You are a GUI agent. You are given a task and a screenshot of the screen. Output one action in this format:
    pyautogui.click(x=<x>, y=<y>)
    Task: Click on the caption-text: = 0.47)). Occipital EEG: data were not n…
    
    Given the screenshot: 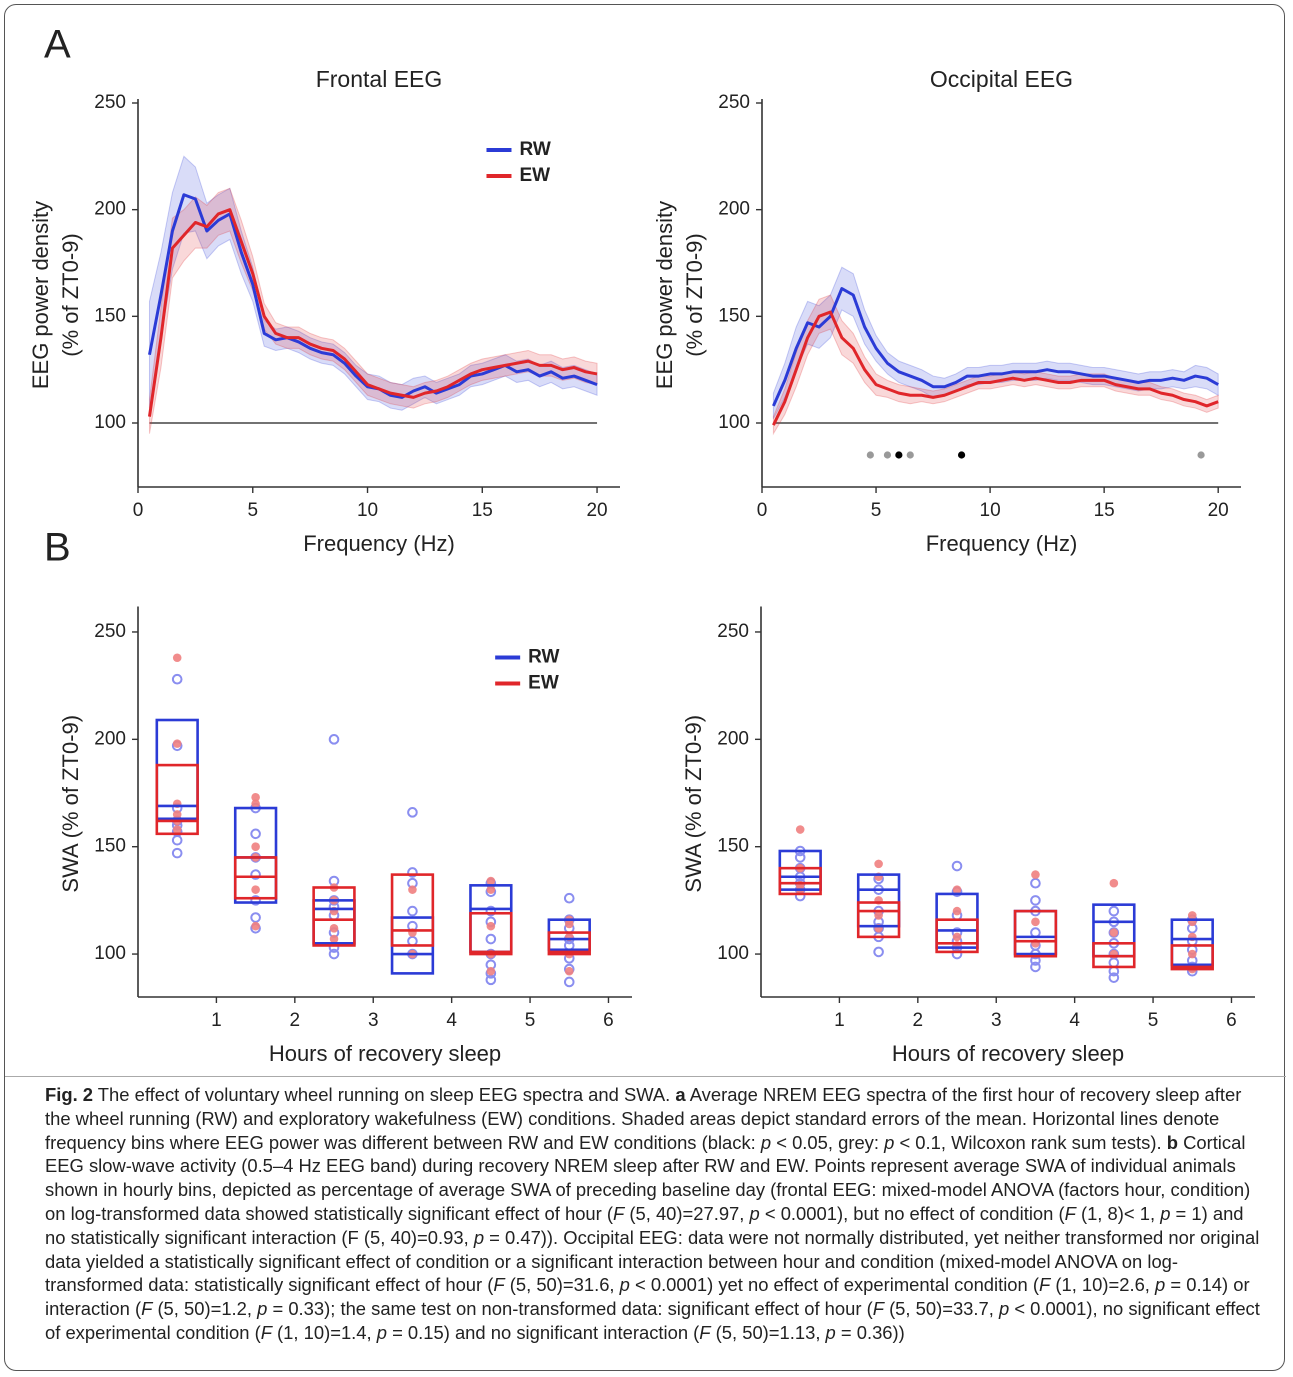 What is the action you would take?
    pyautogui.click(x=652, y=1261)
    